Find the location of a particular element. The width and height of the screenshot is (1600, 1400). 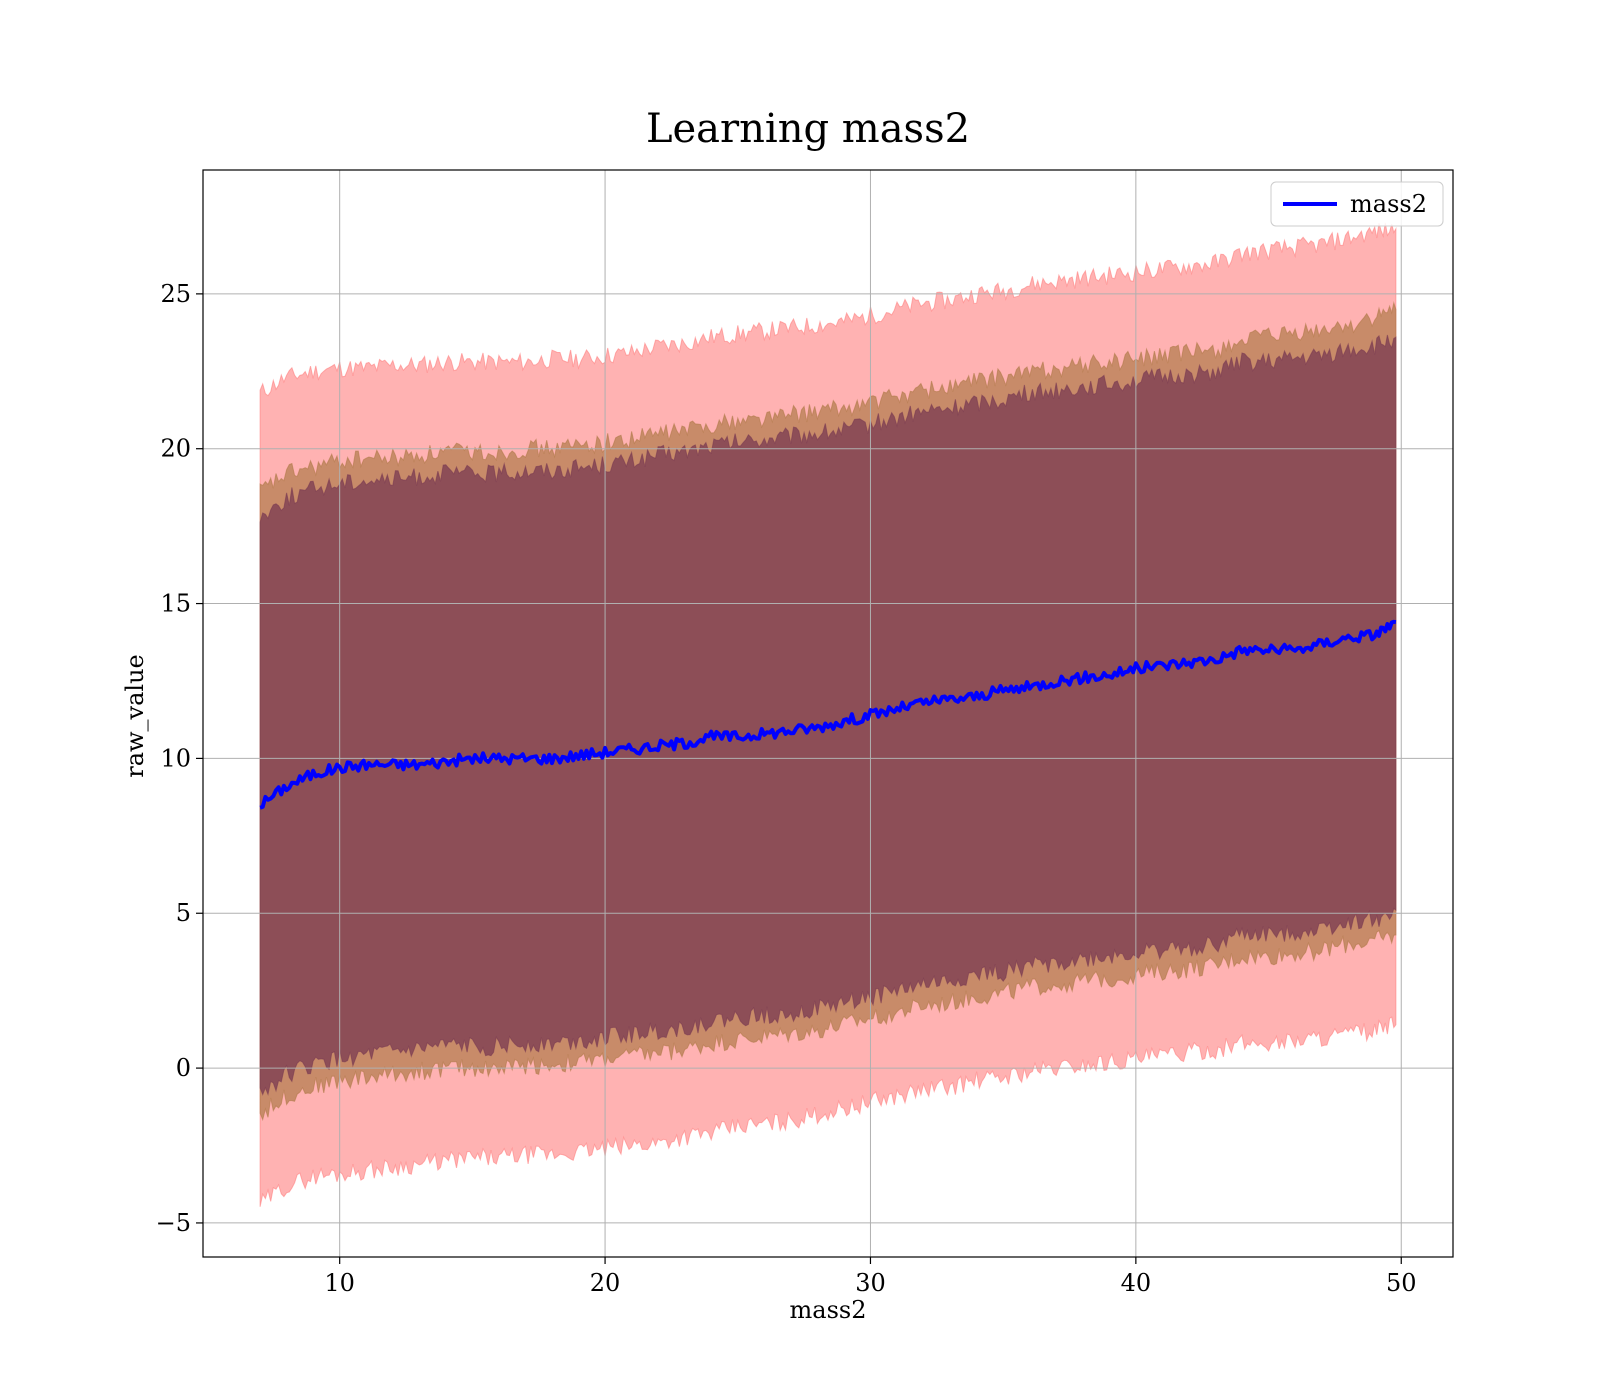

x-tick-label: 20 is located at coordinates (605, 1283).